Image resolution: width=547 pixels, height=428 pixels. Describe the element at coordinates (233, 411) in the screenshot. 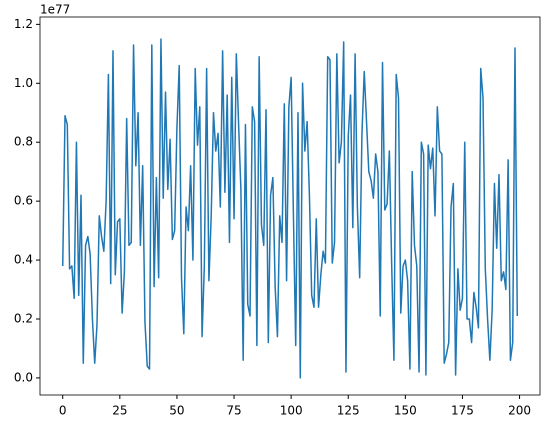

I see `x-tick-label: 75` at that location.